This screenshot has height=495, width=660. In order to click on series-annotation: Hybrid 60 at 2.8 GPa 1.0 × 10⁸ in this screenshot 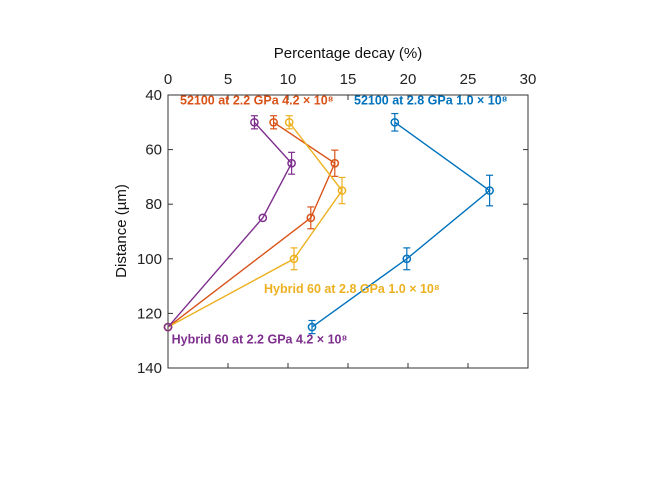, I will do `click(352, 289)`.